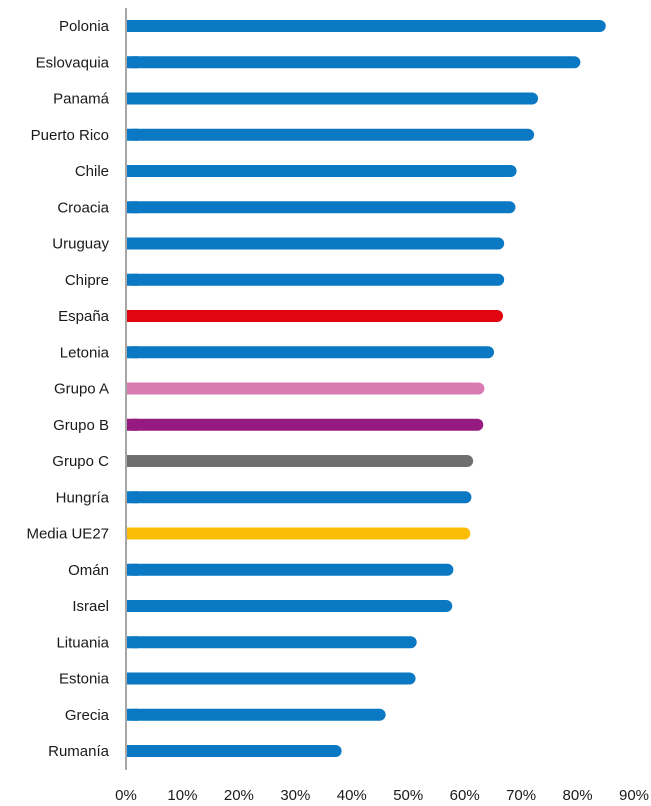  Describe the element at coordinates (84, 26) in the screenshot. I see `category-label: Polonia` at that location.